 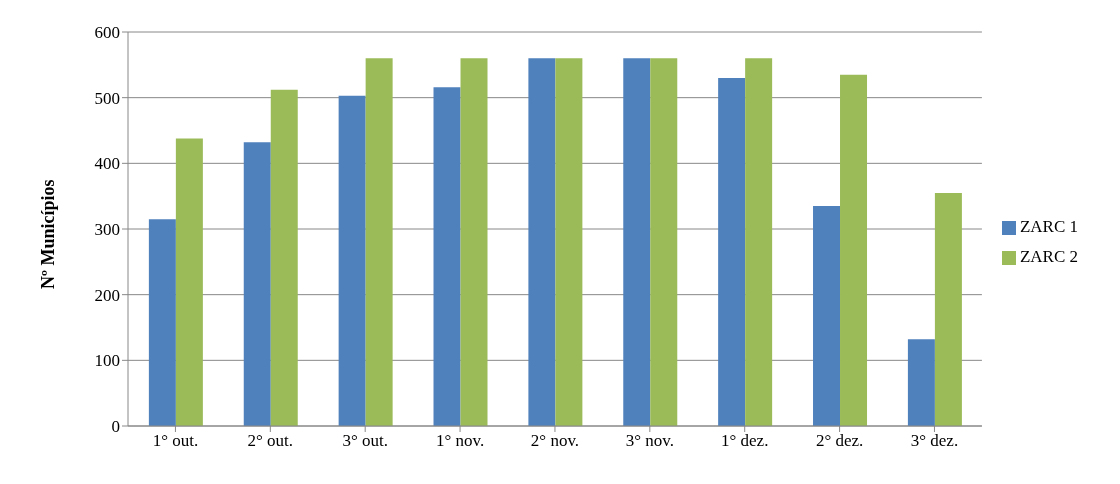 What do you see at coordinates (460, 441) in the screenshot?
I see `x-tick-label: 1° nov.` at bounding box center [460, 441].